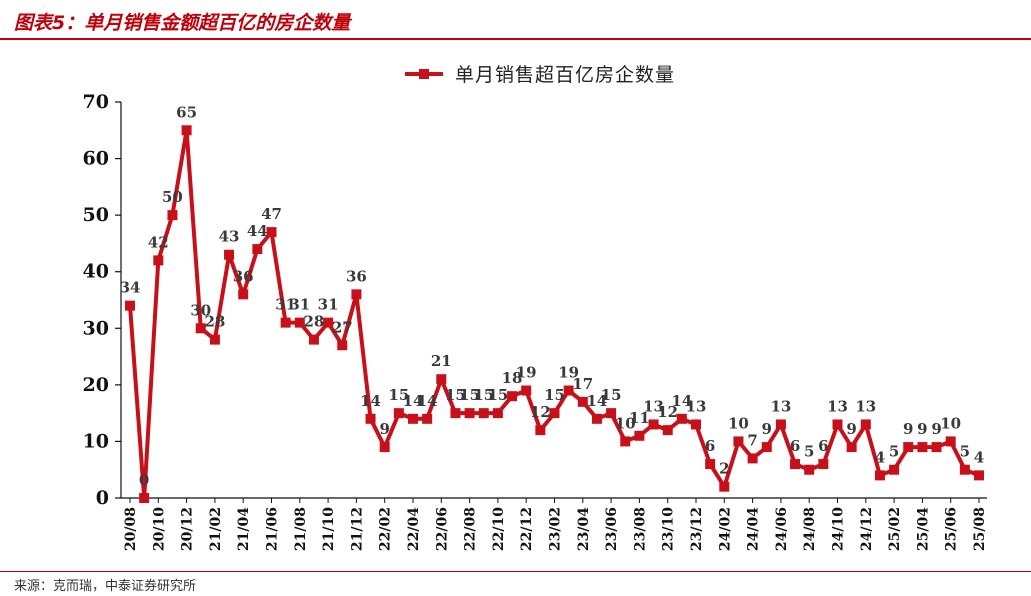 This screenshot has width=1031, height=596. What do you see at coordinates (424, 74) in the screenshot?
I see `legend-marker-swatch` at bounding box center [424, 74].